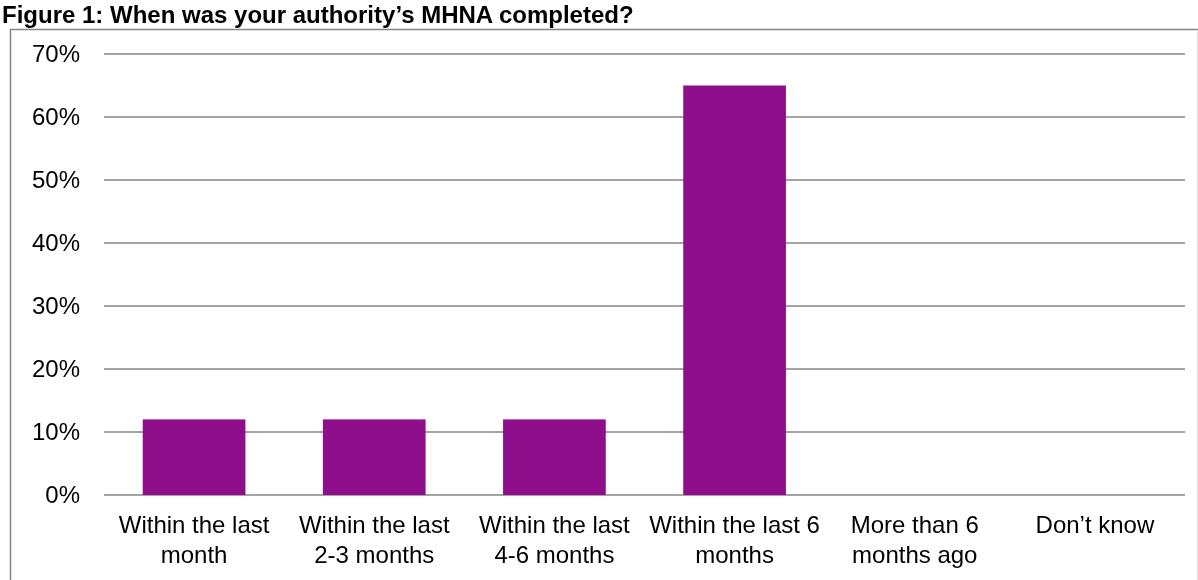  What do you see at coordinates (62, 495) in the screenshot?
I see `y-tick-label: 0%` at bounding box center [62, 495].